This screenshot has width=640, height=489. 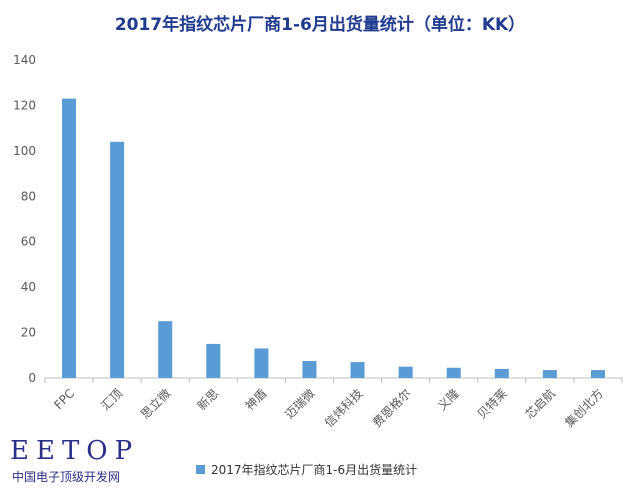 What do you see at coordinates (344, 408) in the screenshot?
I see `x-tick-label: 信炜科技` at bounding box center [344, 408].